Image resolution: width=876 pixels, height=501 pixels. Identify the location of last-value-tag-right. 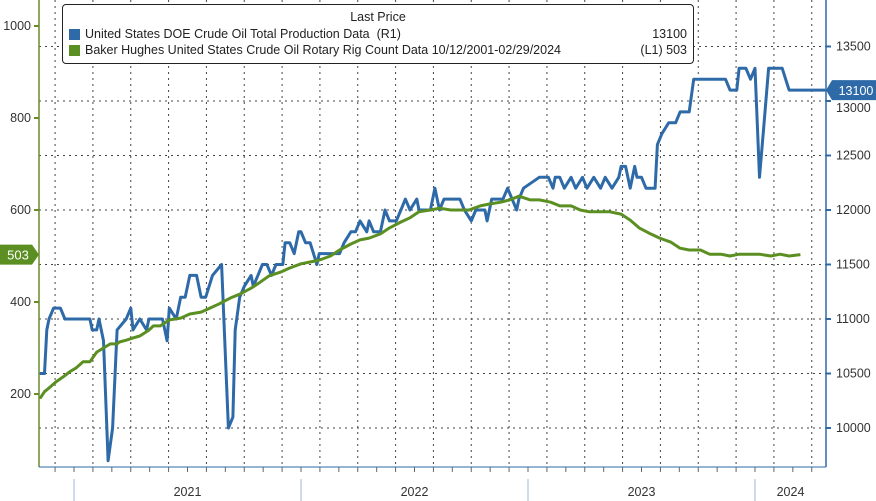
(851, 90).